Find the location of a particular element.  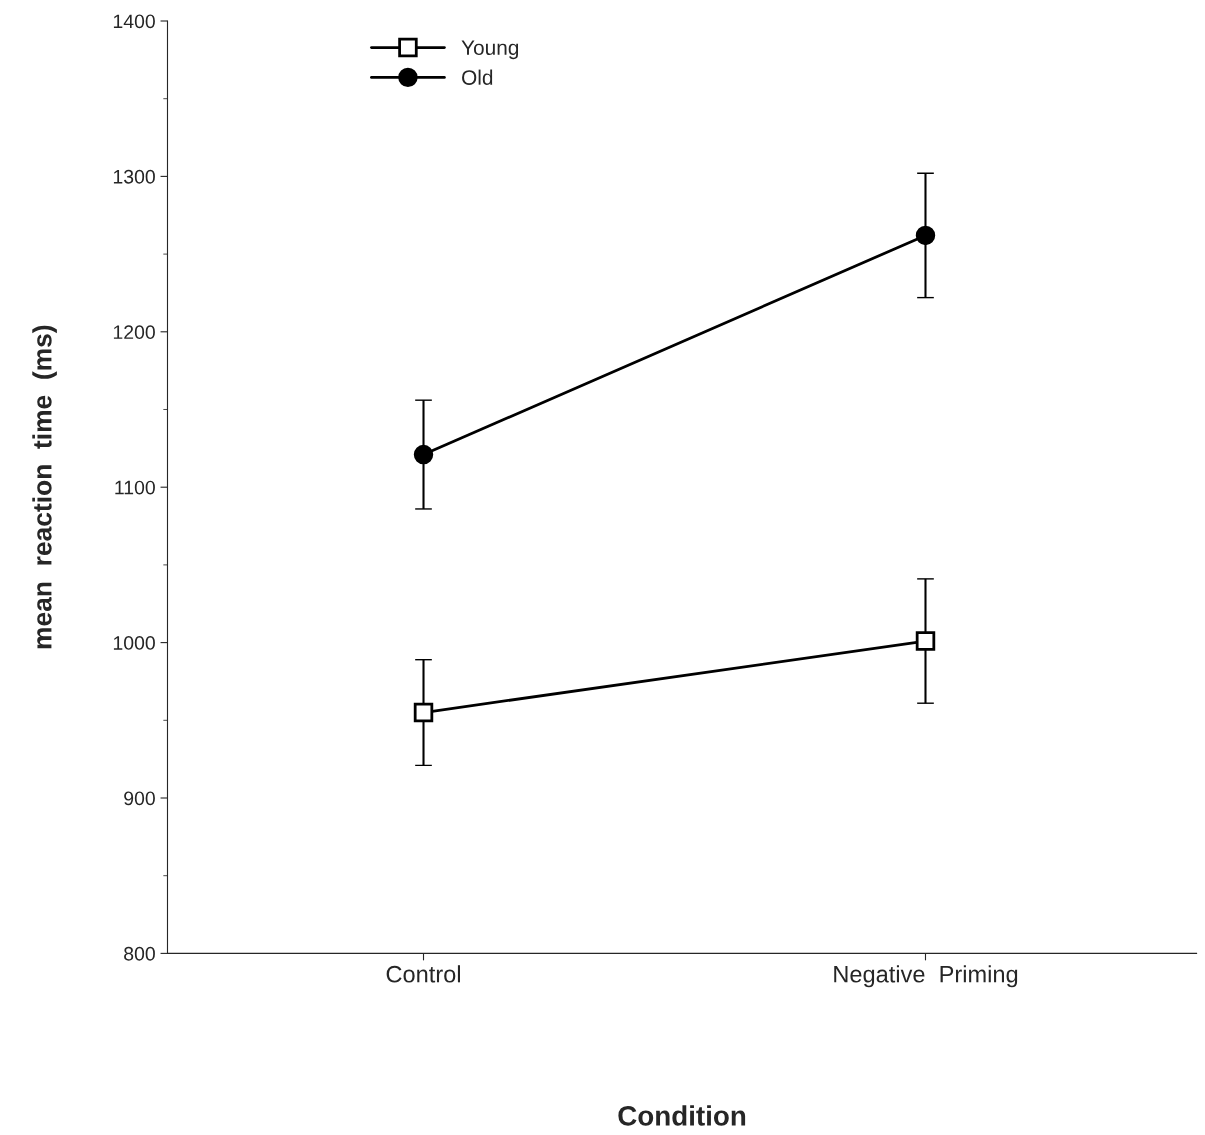

y-tick-label: 1400 is located at coordinates (134, 21).